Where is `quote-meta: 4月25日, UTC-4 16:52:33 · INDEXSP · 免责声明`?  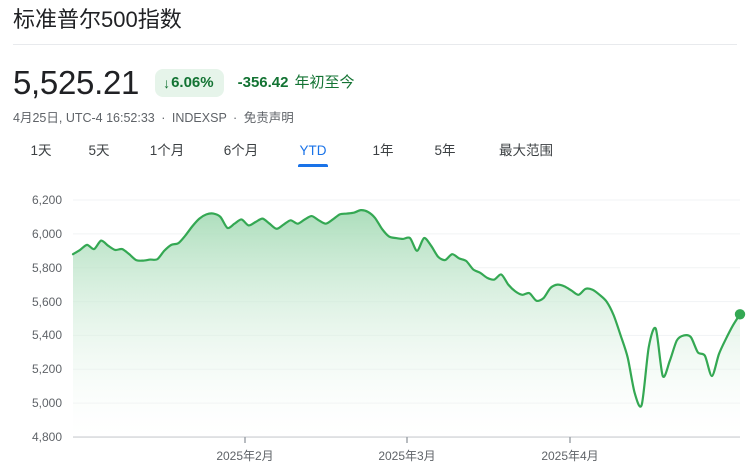
quote-meta: 4月25日, UTC-4 16:52:33 · INDEXSP · 免责声明 is located at coordinates (153, 118).